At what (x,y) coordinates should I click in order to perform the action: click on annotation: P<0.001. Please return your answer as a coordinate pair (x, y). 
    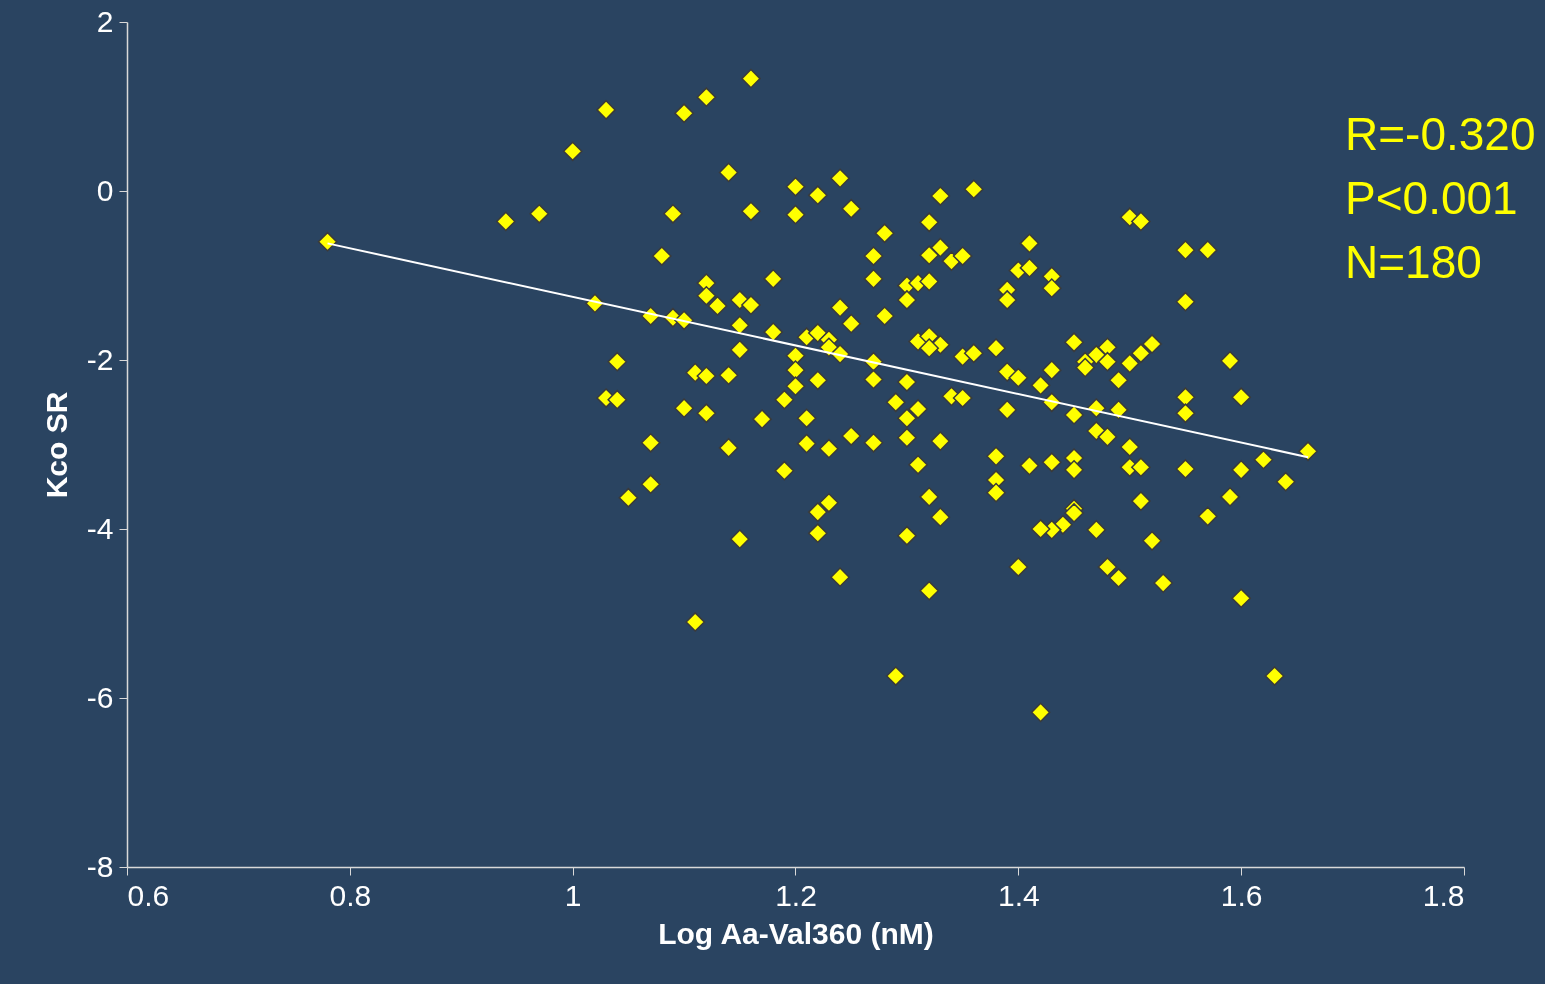
    Looking at the image, I should click on (1431, 198).